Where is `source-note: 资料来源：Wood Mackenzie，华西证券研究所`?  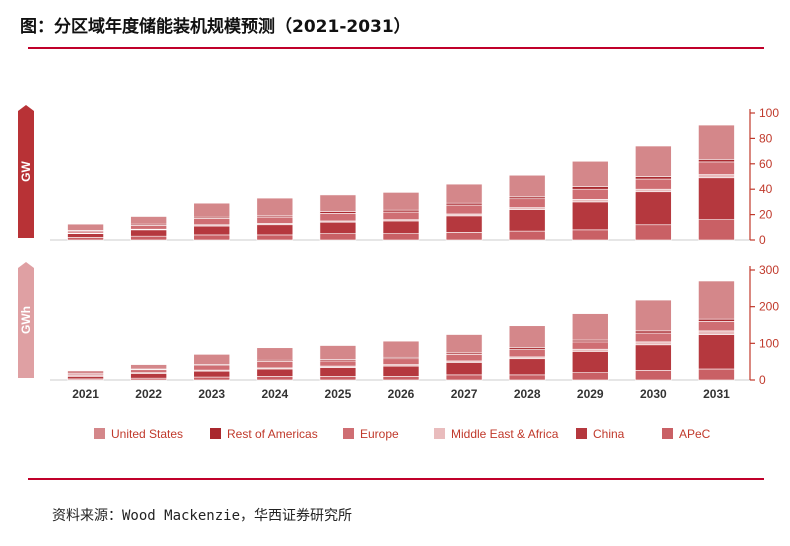 source-note: 资料来源：Wood Mackenzie，华西证券研究所 is located at coordinates (202, 516).